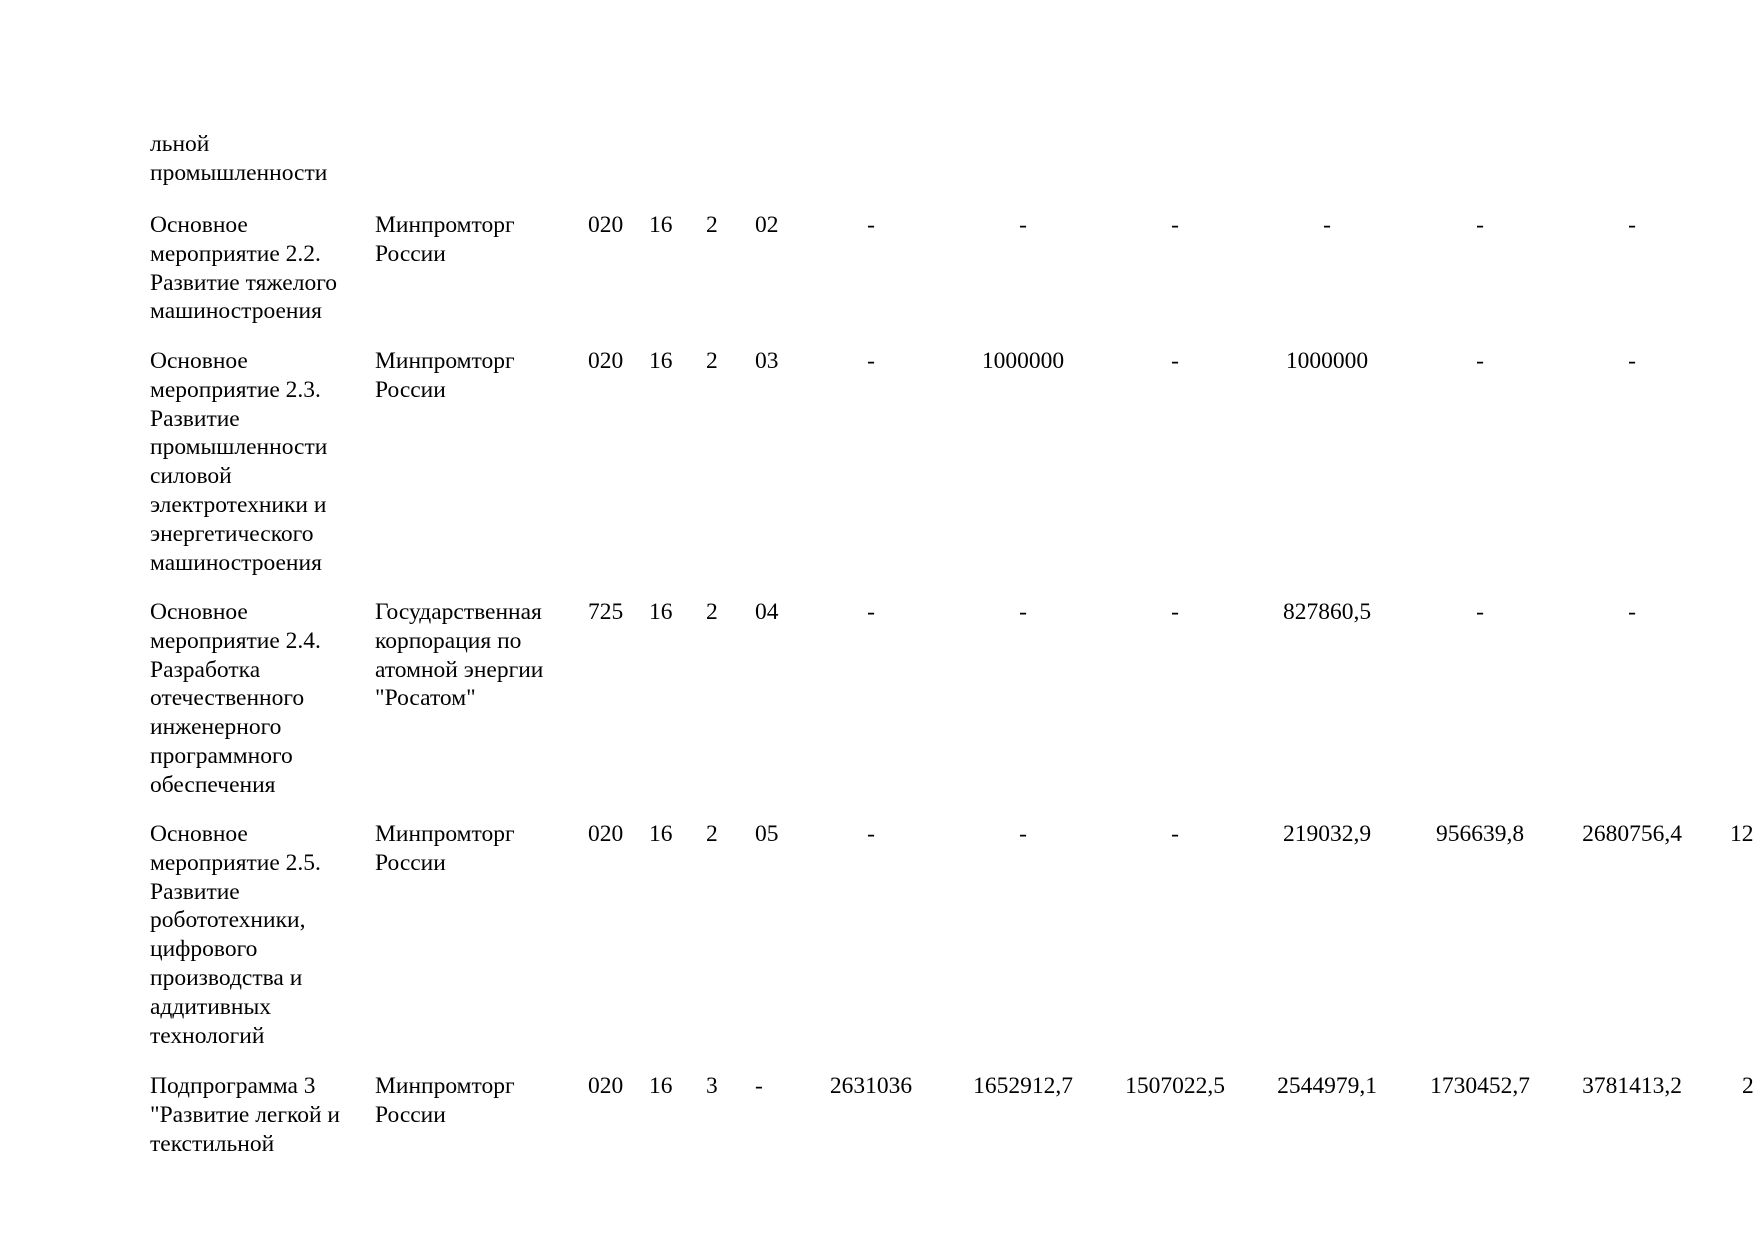 This screenshot has height=1240, width=1754. Describe the element at coordinates (871, 1086) in the screenshot. I see `value-cell: 2631036` at that location.